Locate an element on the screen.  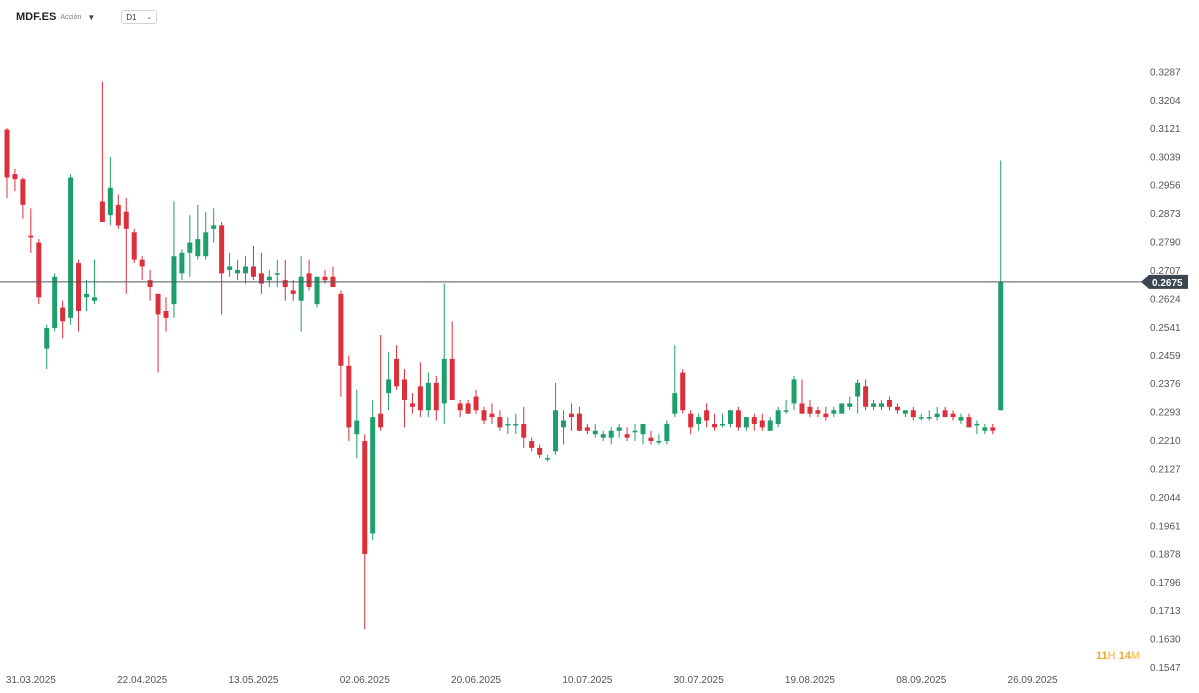
symbol-selector: MDF.ES is located at coordinates (36, 17).